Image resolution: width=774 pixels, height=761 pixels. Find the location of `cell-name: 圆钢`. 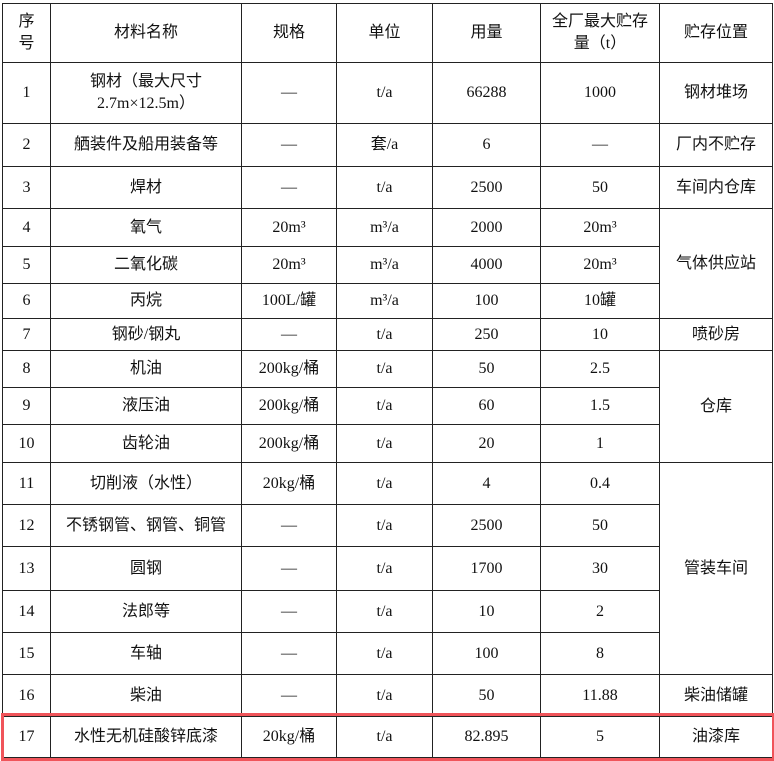

cell-name: 圆钢 is located at coordinates (146, 568).